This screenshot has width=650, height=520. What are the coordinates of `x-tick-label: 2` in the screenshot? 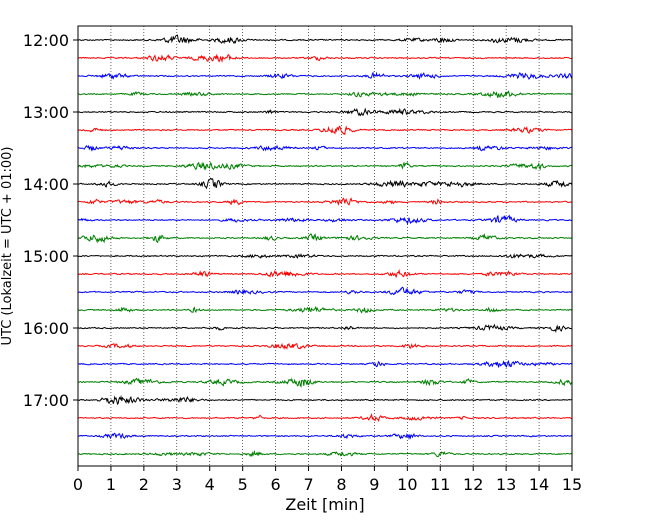 It's located at (144, 484).